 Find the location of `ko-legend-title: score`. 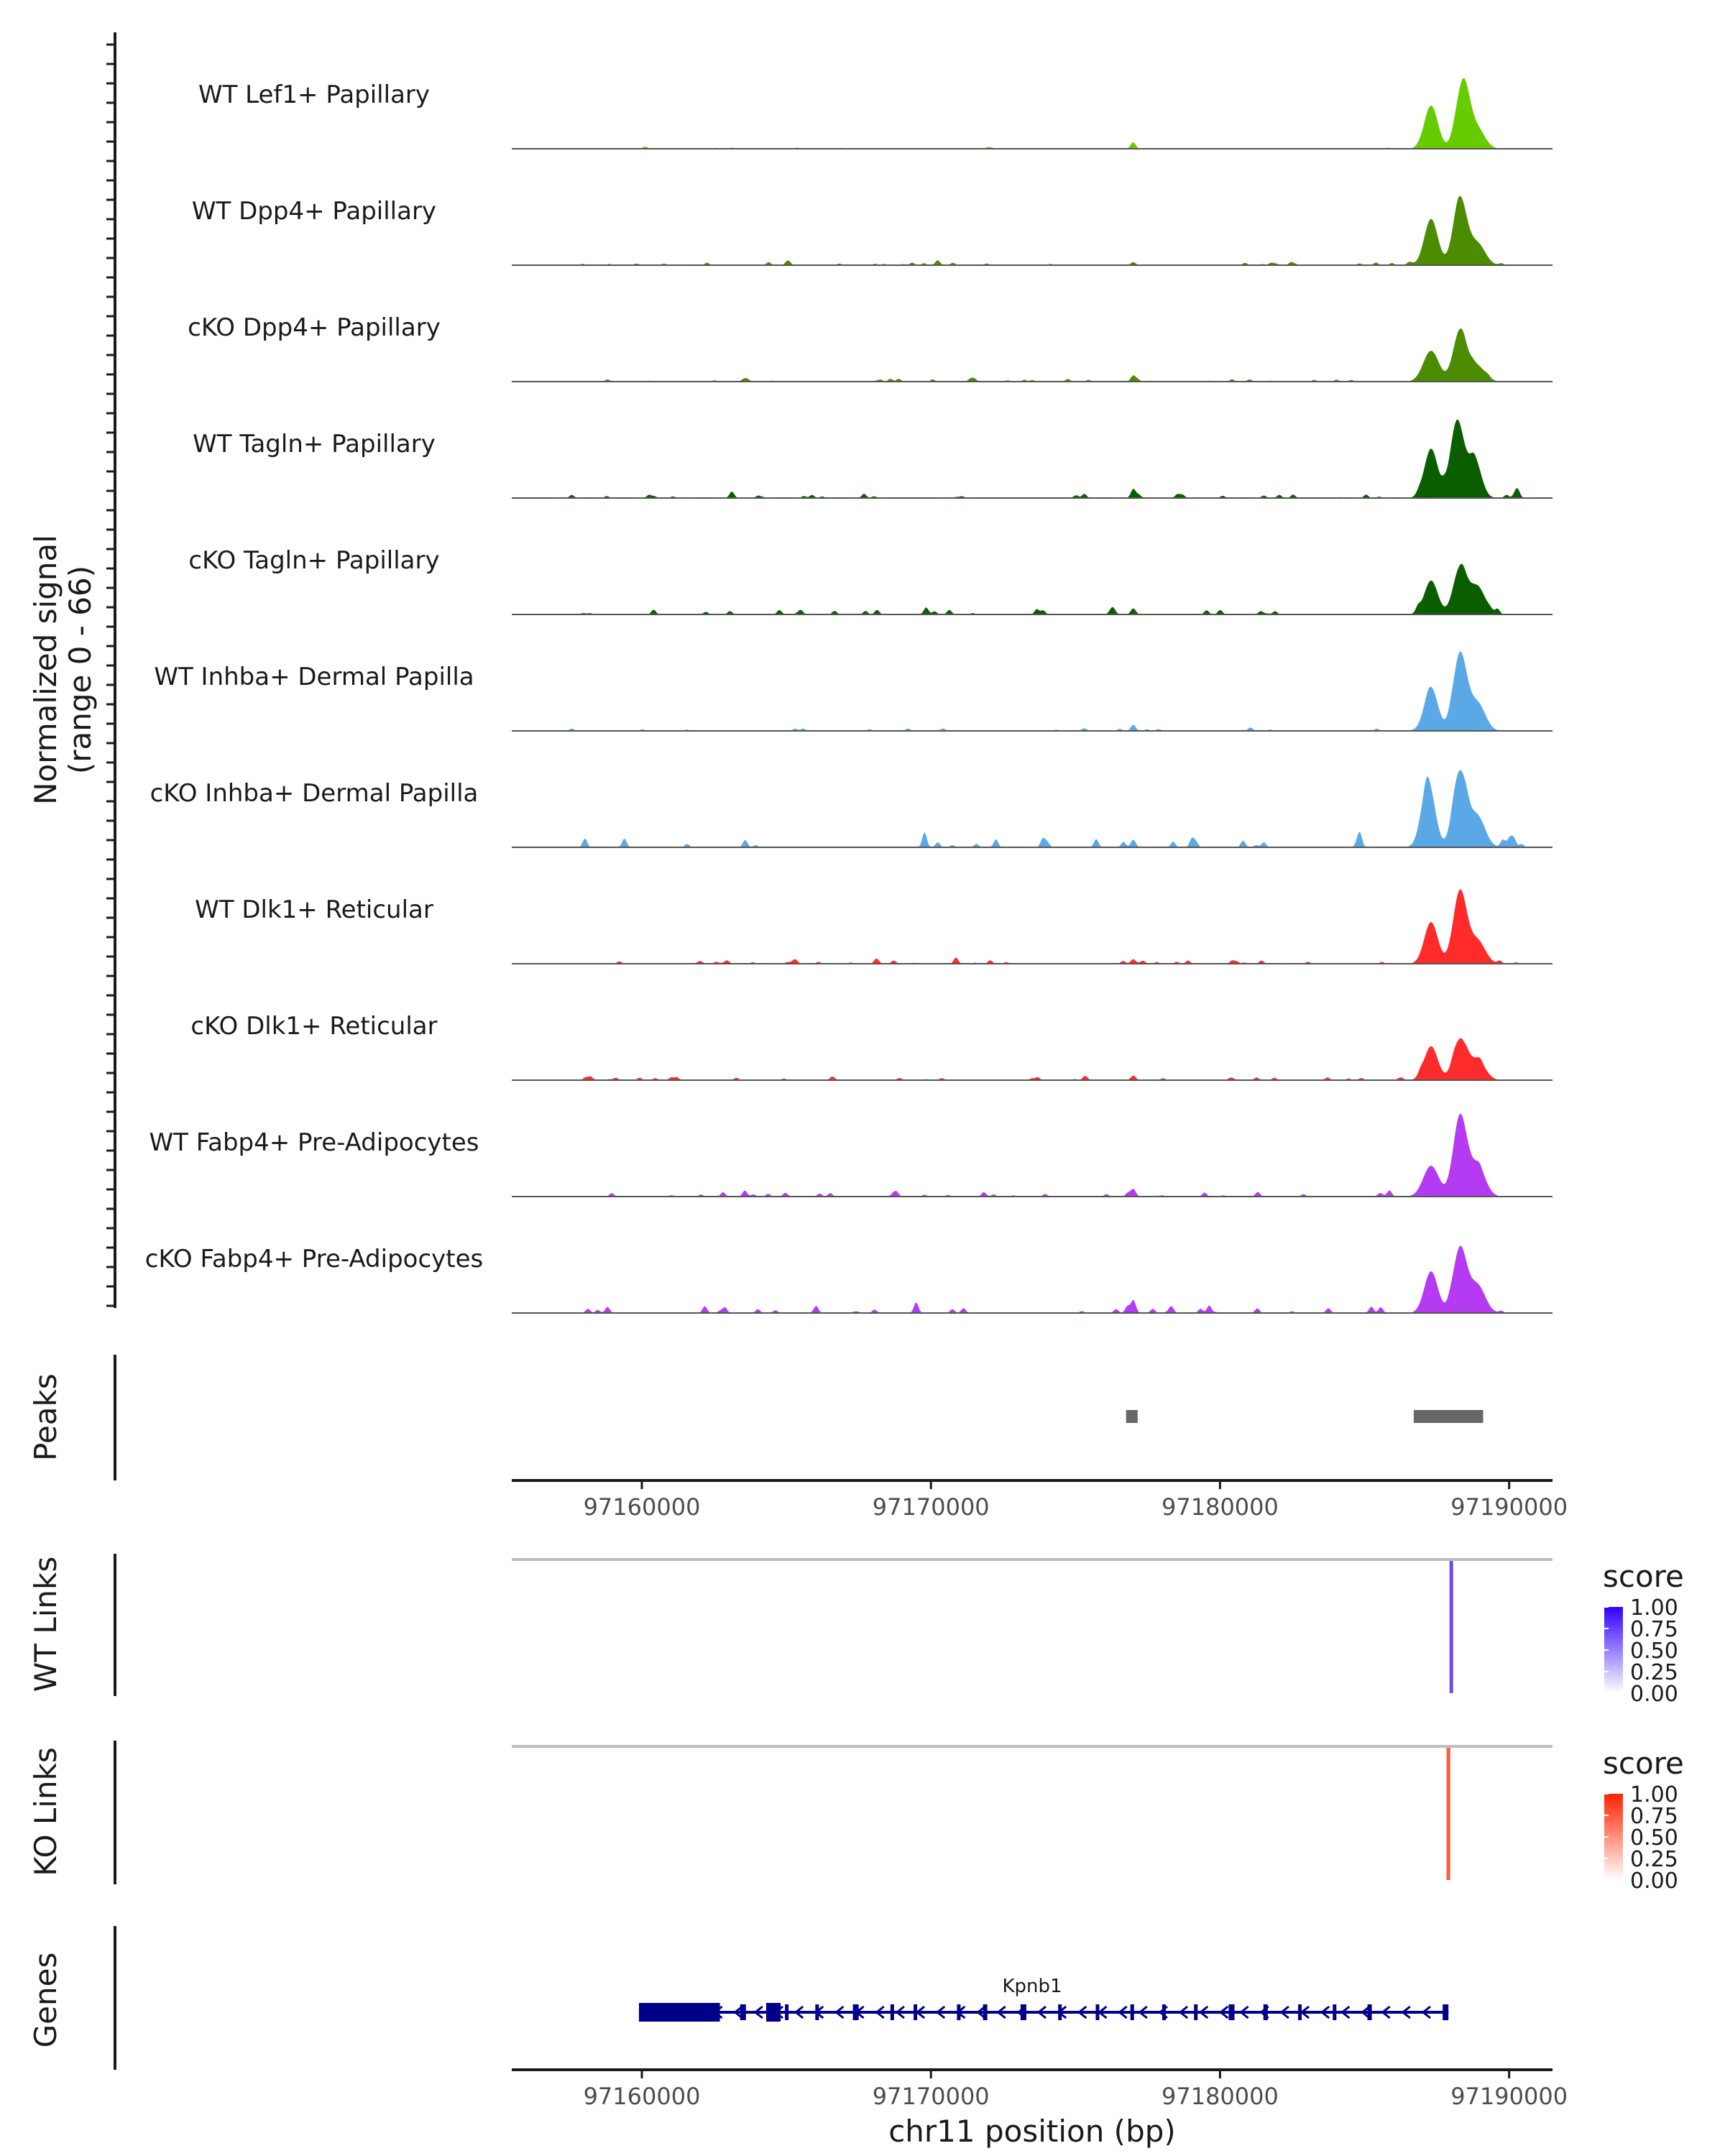

ko-legend-title: score is located at coordinates (1643, 1764).